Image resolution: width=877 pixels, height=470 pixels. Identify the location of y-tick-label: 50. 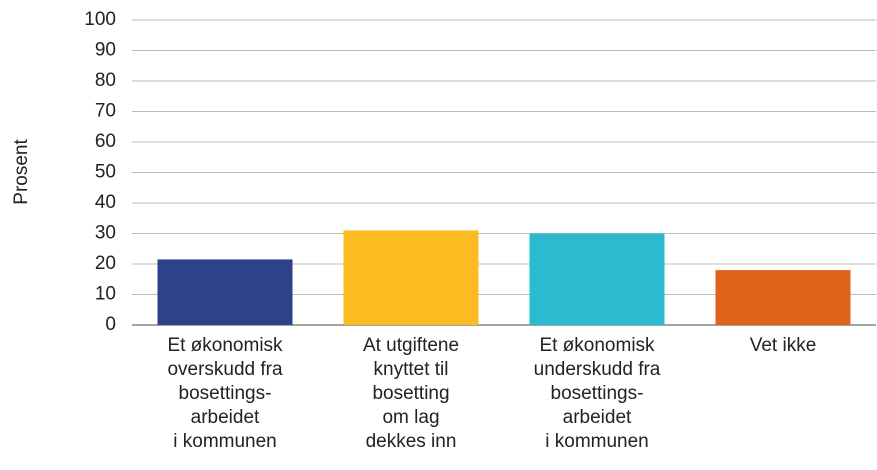
(105, 172).